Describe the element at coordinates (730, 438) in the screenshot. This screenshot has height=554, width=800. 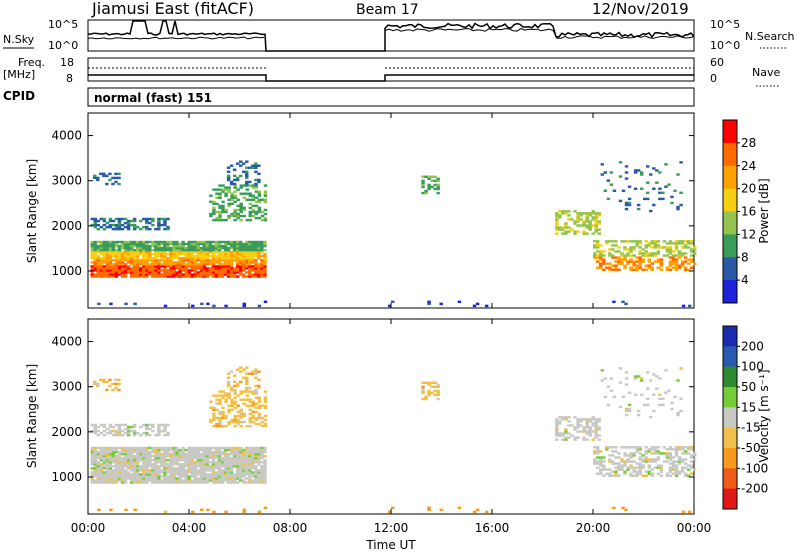
I see `colorbar-segment` at that location.